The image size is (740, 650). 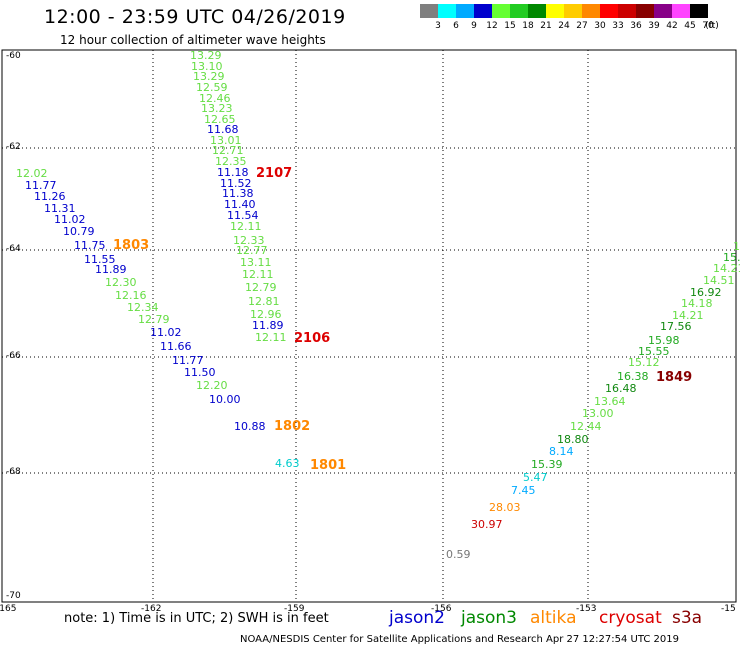 I want to click on pass-time-label: 1802, so click(x=292, y=426).